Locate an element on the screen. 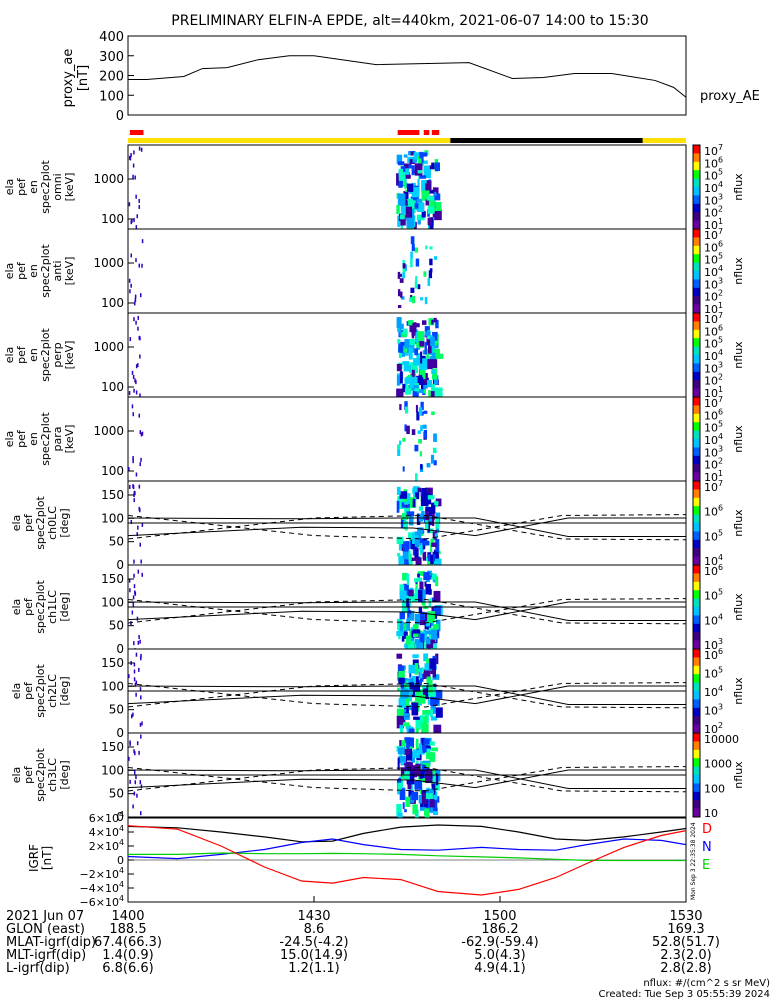  proxy-ytick-label: 200 is located at coordinates (111, 77).